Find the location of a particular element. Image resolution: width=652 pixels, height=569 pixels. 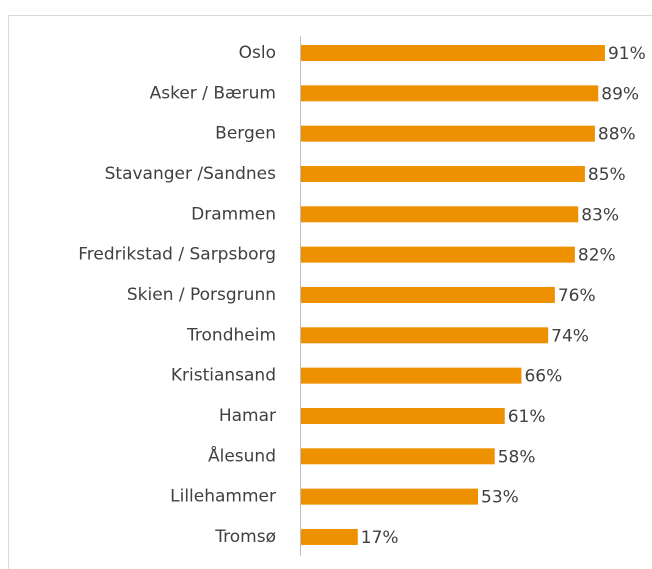

category-label: Asker / Bærum is located at coordinates (213, 93).